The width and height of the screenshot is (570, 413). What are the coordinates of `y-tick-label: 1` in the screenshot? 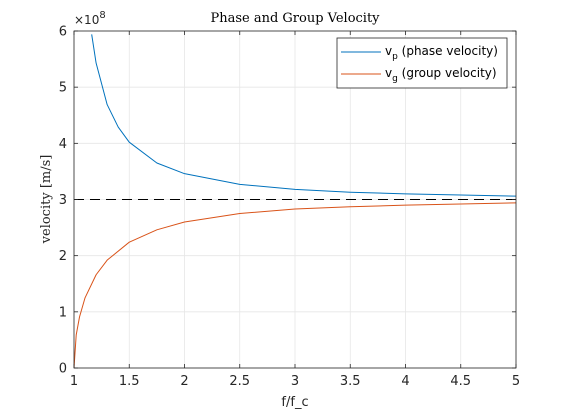 It's located at (63, 312).